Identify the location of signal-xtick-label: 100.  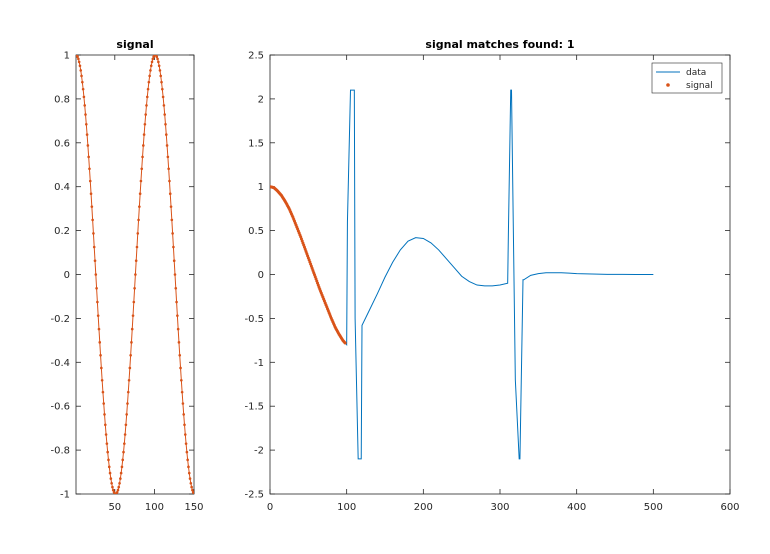
(154, 507).